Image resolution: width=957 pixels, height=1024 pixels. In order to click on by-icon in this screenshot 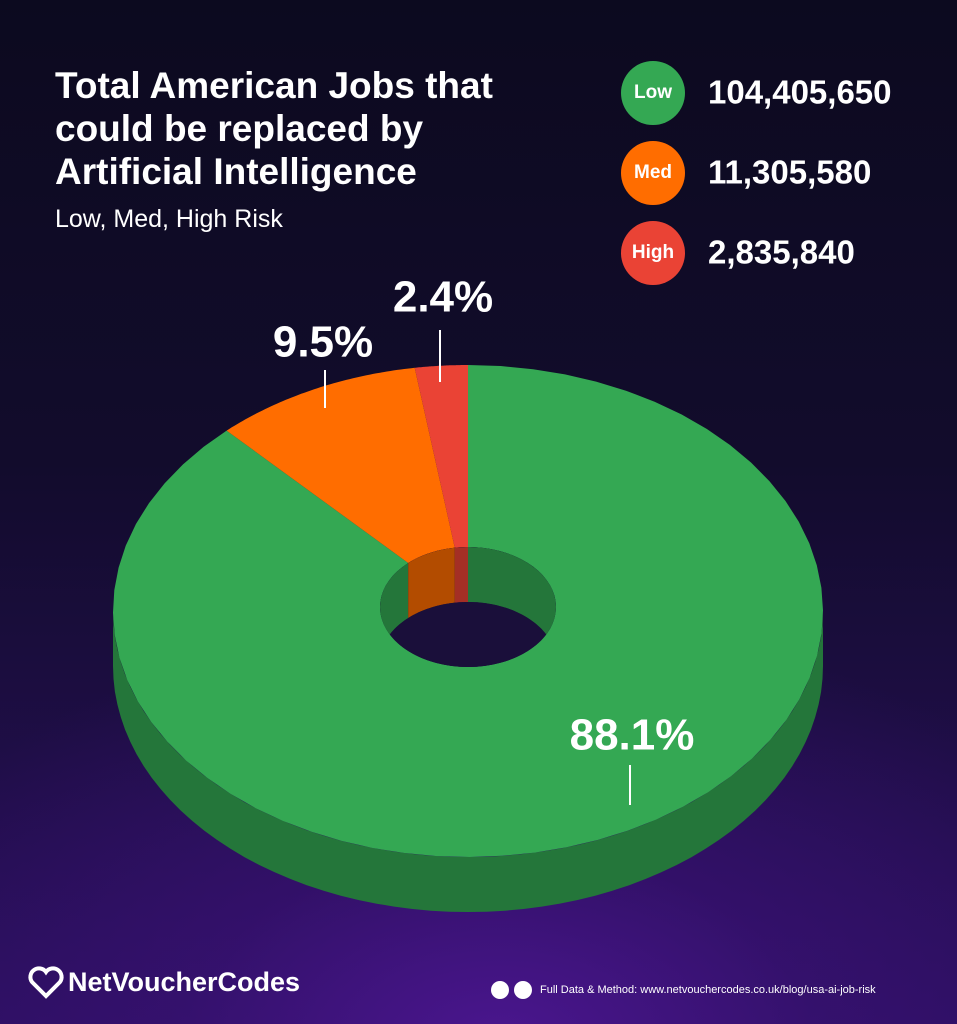, I will do `click(523, 990)`.